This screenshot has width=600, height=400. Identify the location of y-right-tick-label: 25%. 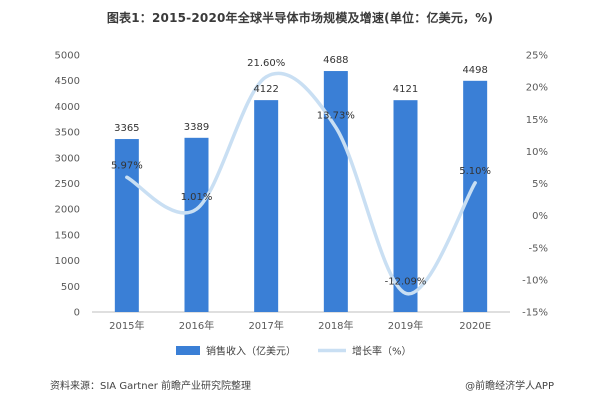
(537, 56).